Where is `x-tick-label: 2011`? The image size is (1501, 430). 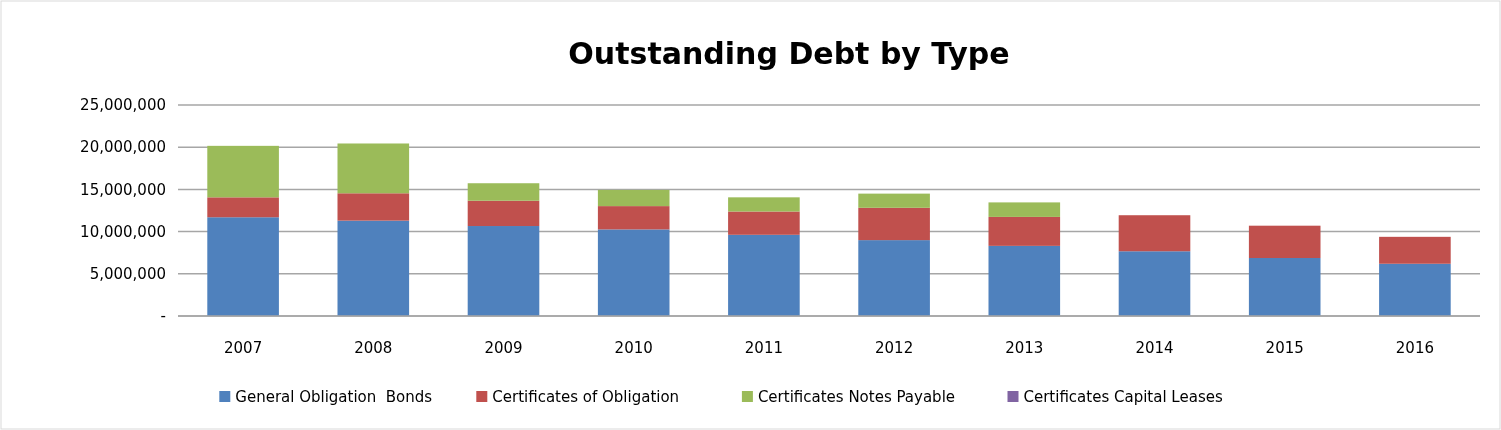 x-tick-label: 2011 is located at coordinates (763, 348).